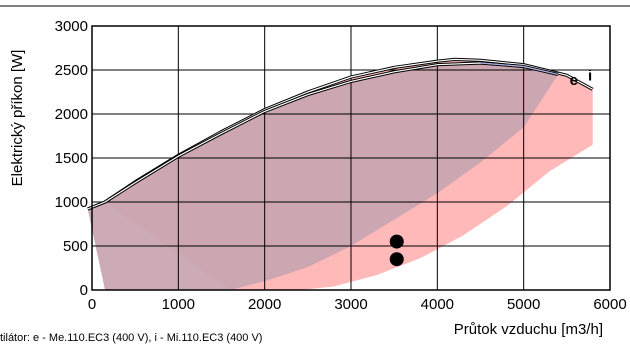  What do you see at coordinates (92, 304) in the screenshot?
I see `x-tick-label: 0` at bounding box center [92, 304].